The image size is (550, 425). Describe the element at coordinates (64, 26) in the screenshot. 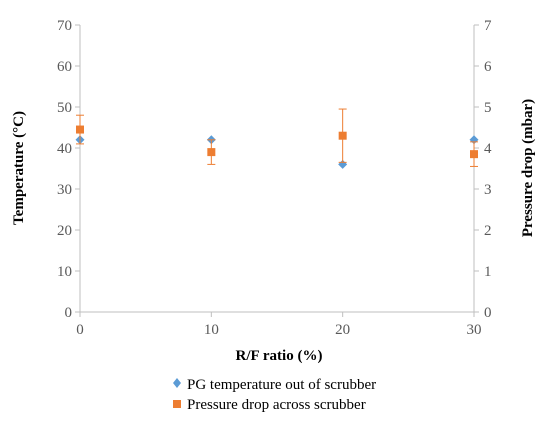

I see `y-tick-label: 70` at that location.